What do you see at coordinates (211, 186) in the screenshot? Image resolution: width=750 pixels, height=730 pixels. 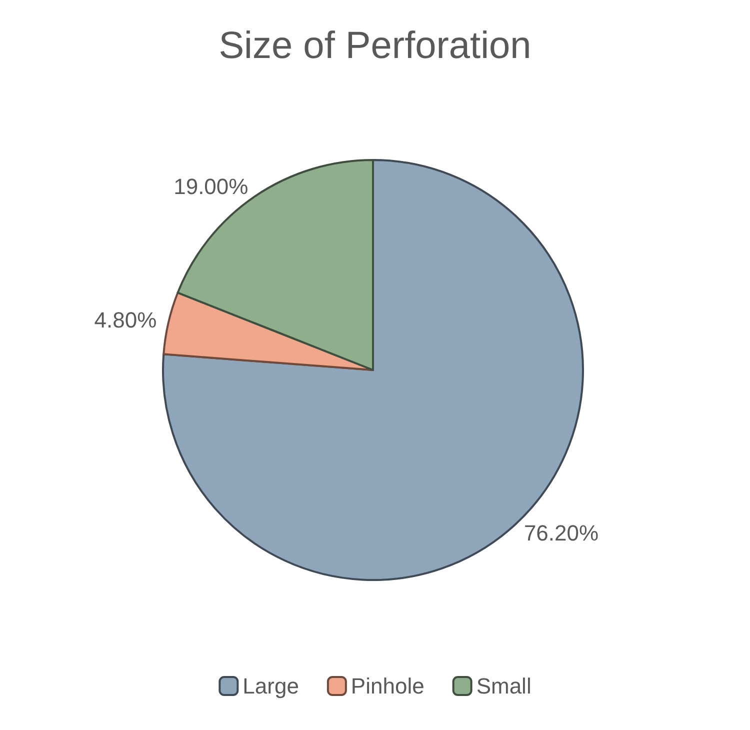 I see `data-label: 19.00%` at bounding box center [211, 186].